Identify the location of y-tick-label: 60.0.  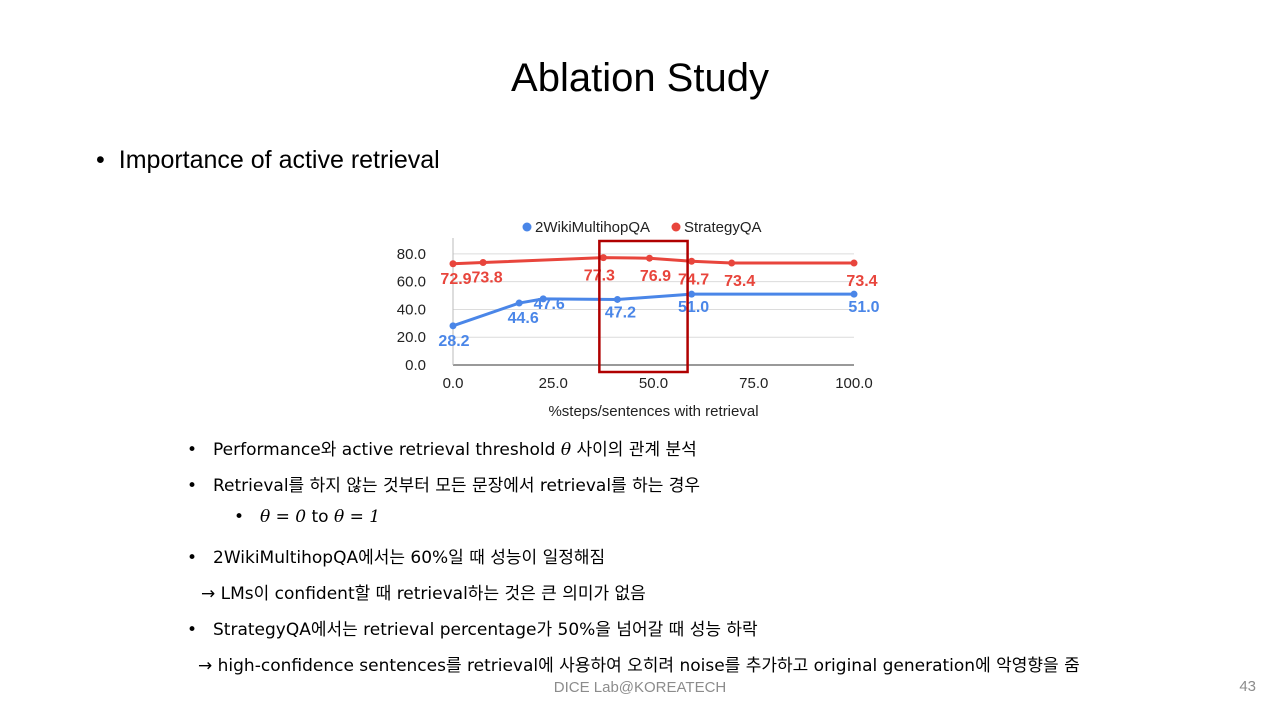
(411, 282).